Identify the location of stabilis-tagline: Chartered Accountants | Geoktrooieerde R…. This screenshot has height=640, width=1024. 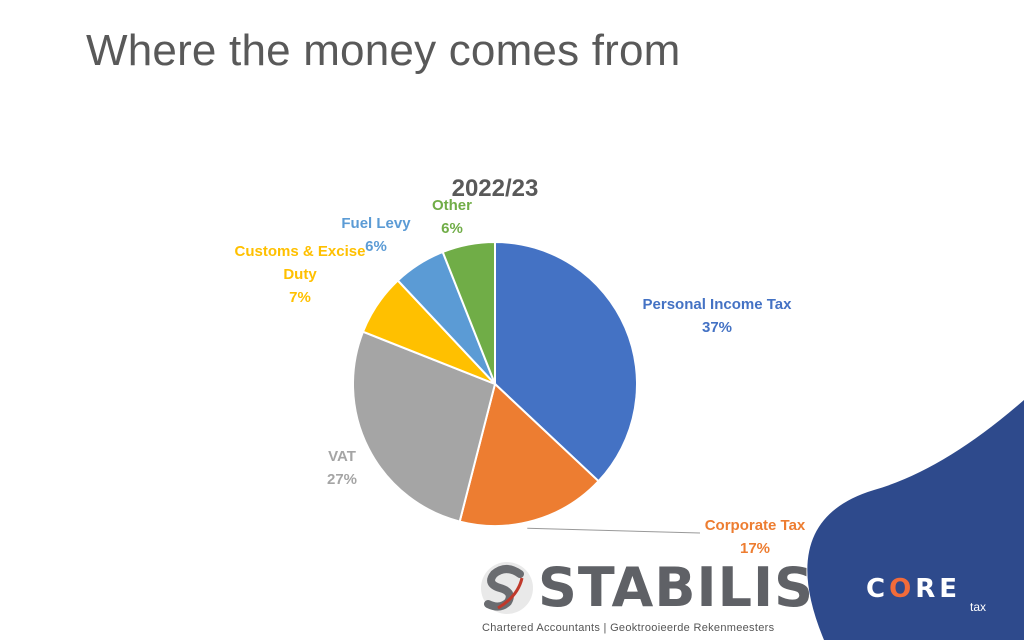
(628, 628).